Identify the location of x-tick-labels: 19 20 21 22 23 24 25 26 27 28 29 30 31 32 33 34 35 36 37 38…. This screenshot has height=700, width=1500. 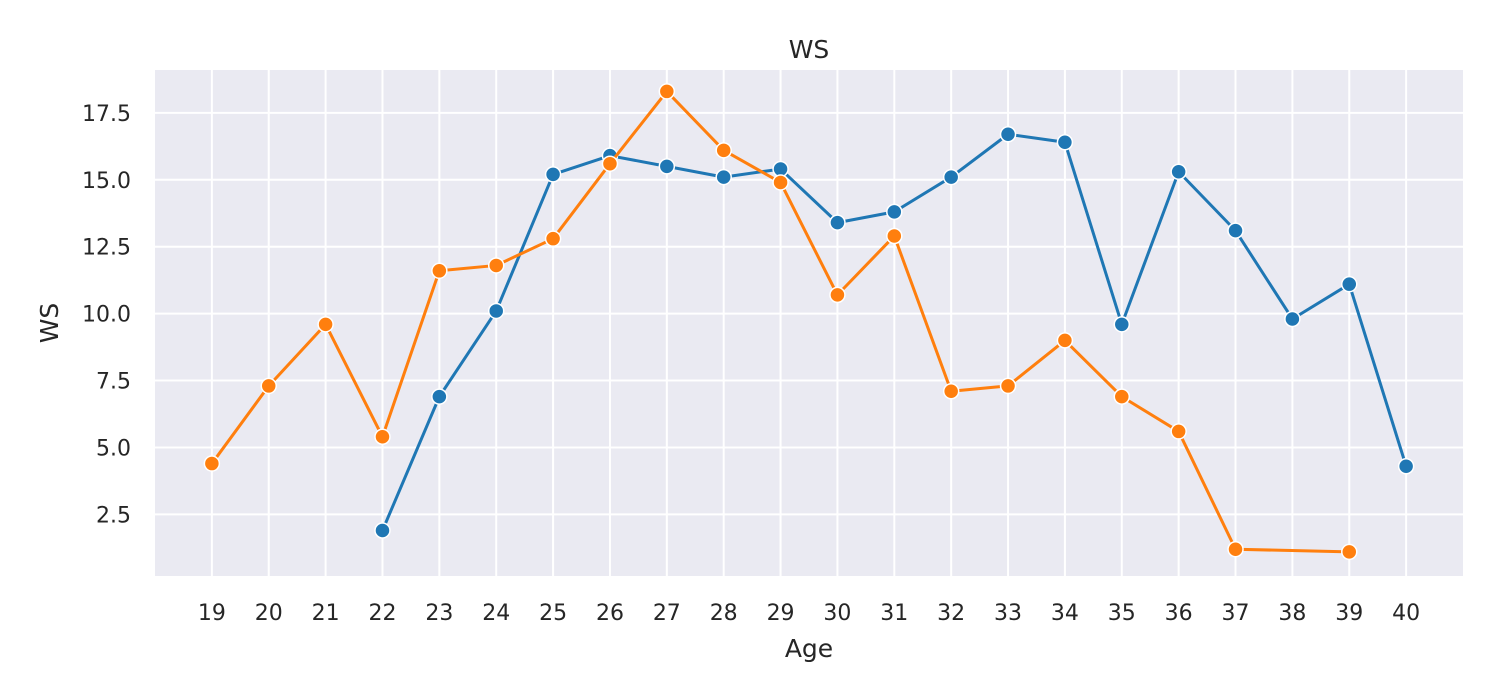
(809, 613).